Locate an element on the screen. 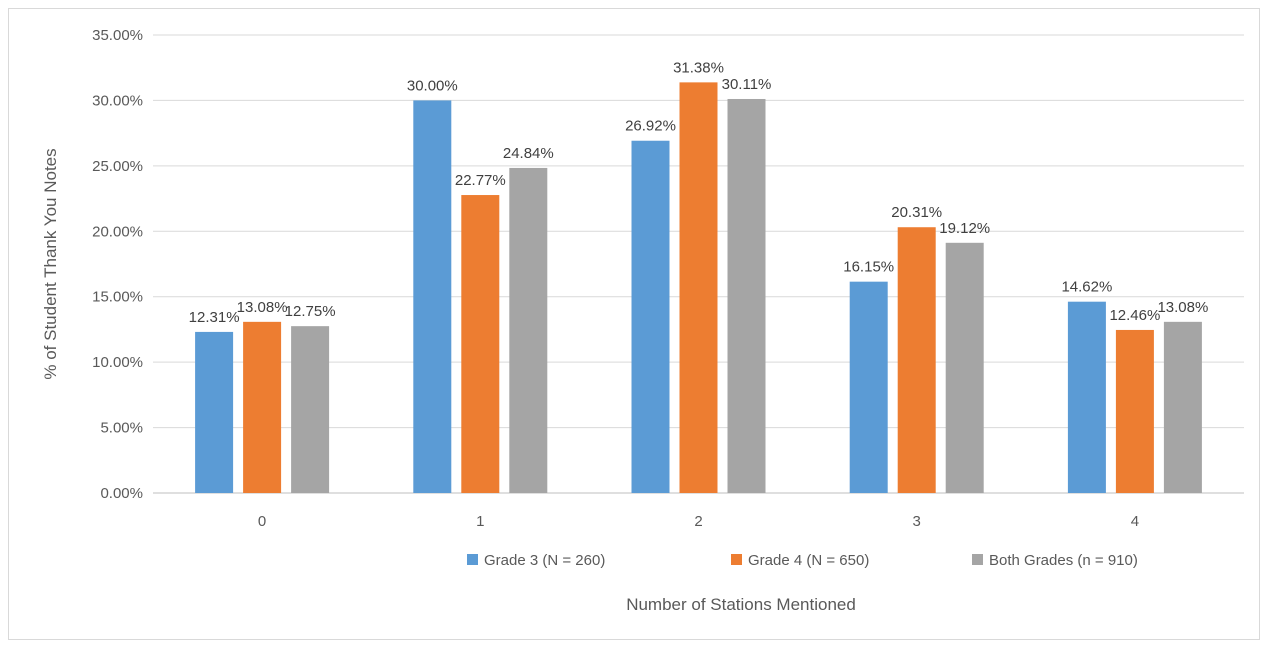 This screenshot has height=647, width=1267. data-label: 24.84% is located at coordinates (528, 153).